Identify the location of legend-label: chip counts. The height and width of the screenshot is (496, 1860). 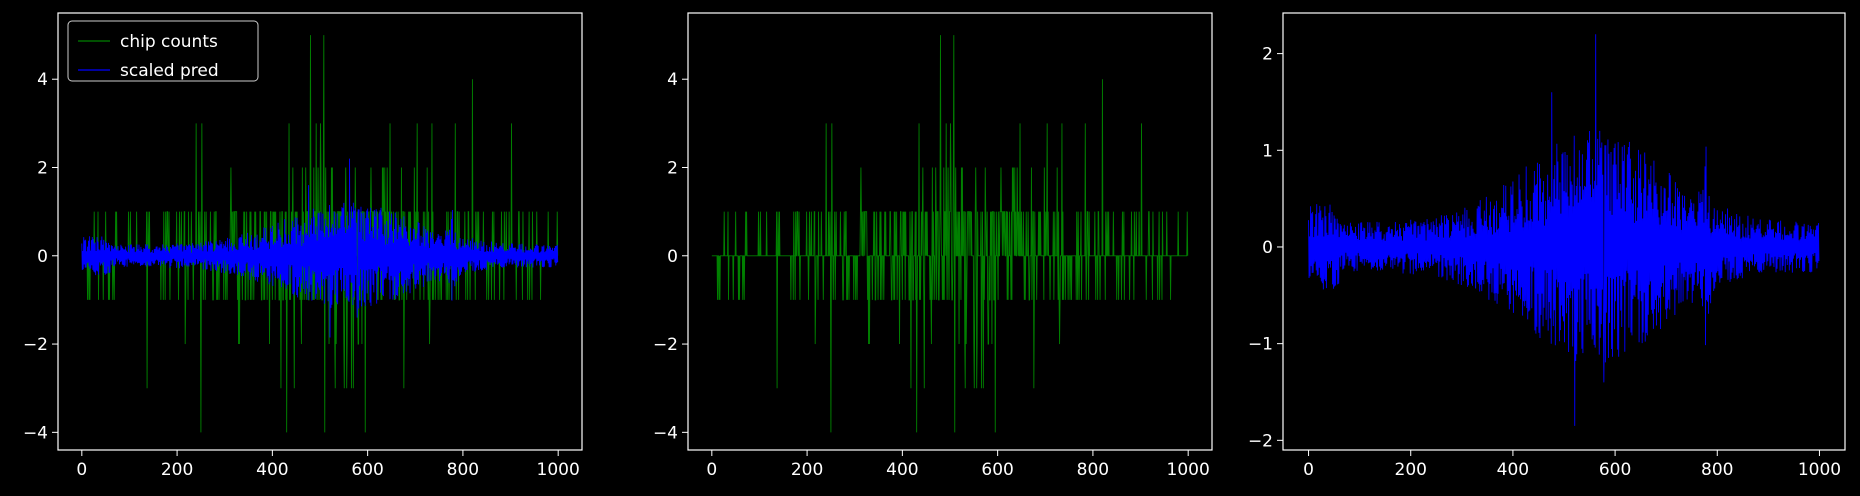
(169, 42).